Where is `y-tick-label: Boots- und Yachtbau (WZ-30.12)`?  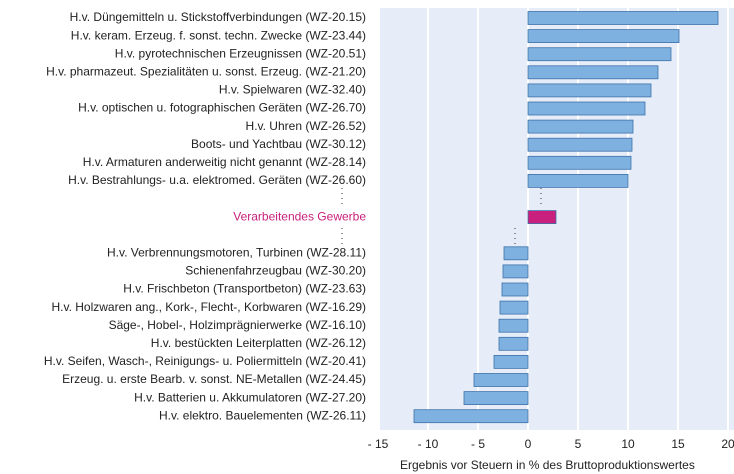
y-tick-label: Boots- und Yachtbau (WZ-30.12) is located at coordinates (278, 144).